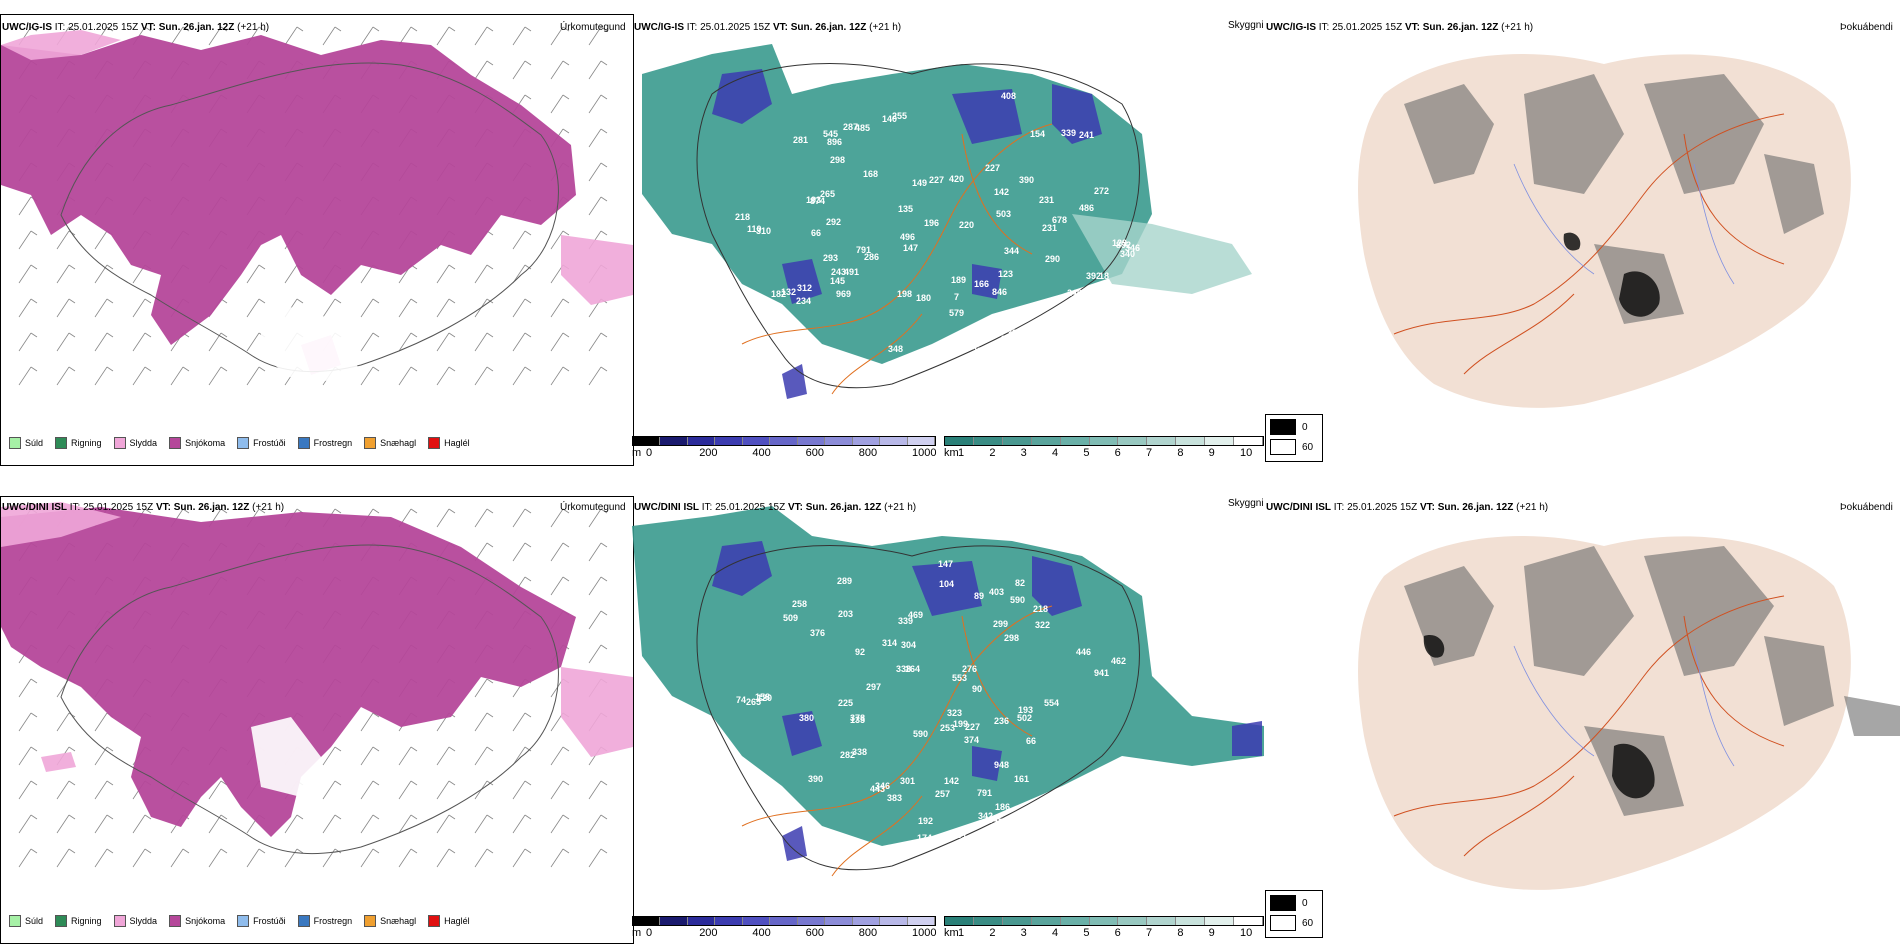 Image resolution: width=1900 pixels, height=950 pixels. What do you see at coordinates (1005, 274) in the screenshot?
I see `cloud-base-label: 123` at bounding box center [1005, 274].